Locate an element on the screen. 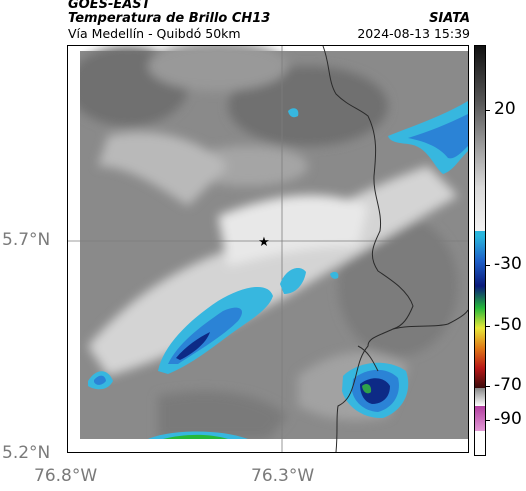  timestamp: 2024-08-13 15:39 is located at coordinates (413, 33).